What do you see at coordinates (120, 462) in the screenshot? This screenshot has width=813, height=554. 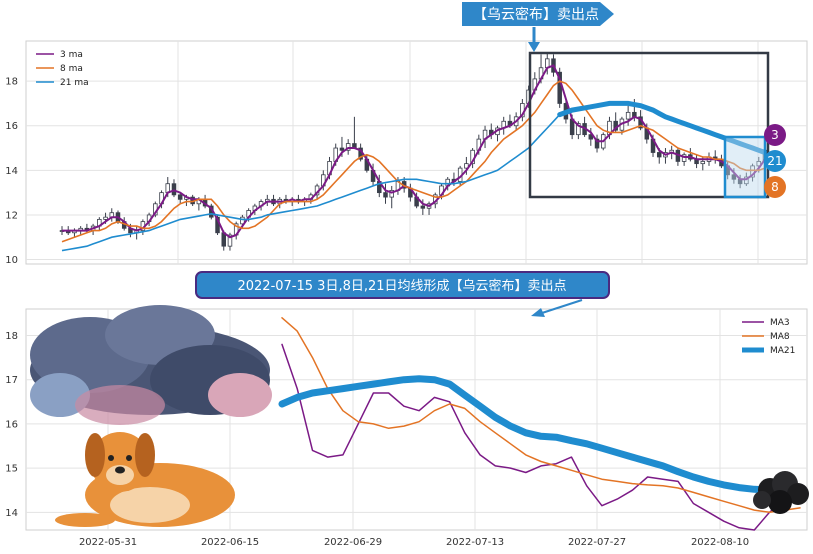 I see `dog-head` at bounding box center [120, 462].